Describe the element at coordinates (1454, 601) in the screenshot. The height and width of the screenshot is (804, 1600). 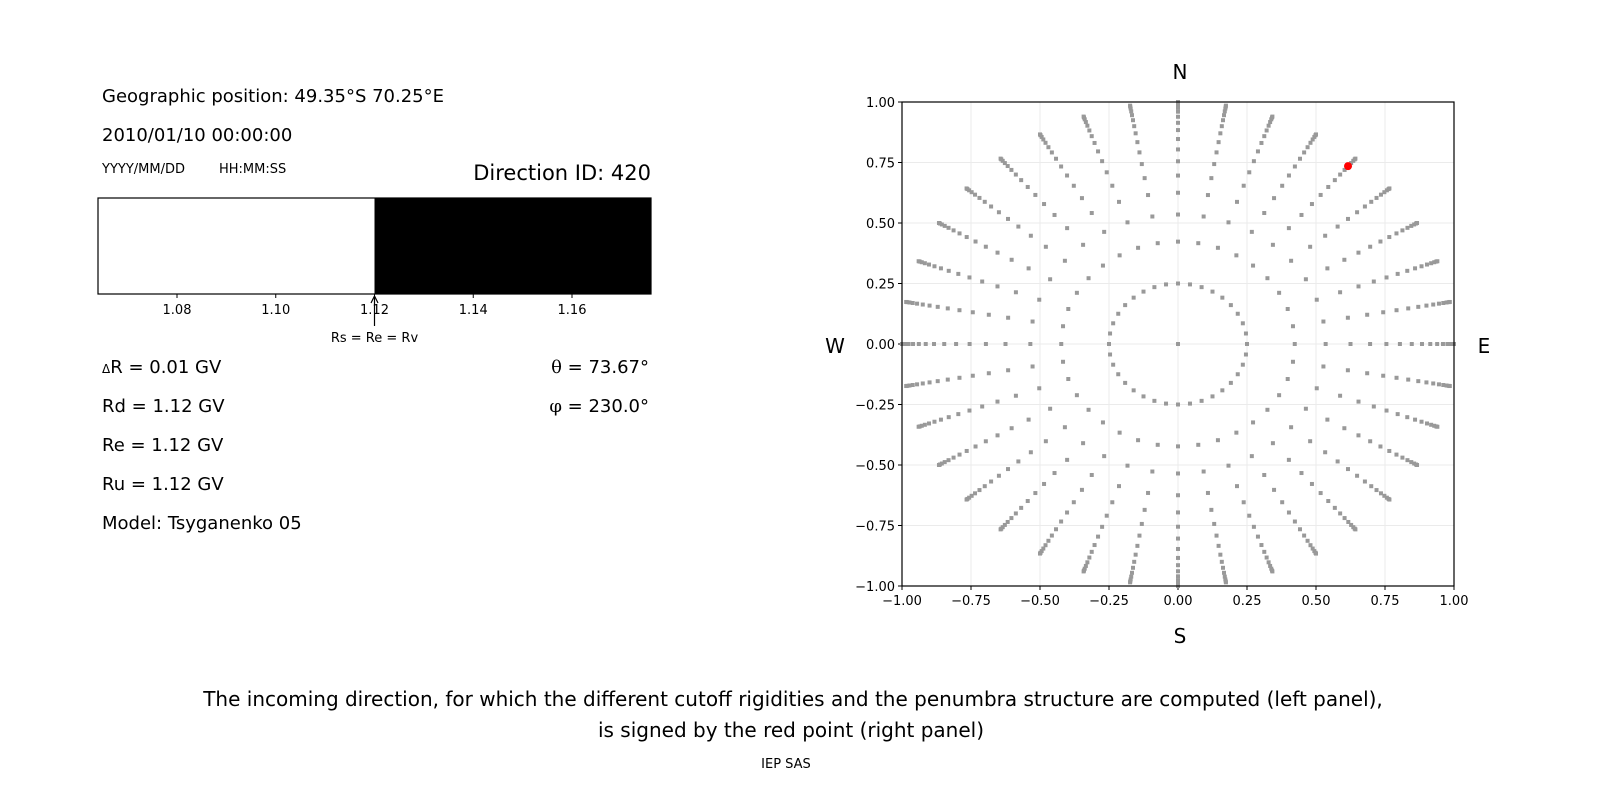
I see `x-tick-label: 1.00` at that location.